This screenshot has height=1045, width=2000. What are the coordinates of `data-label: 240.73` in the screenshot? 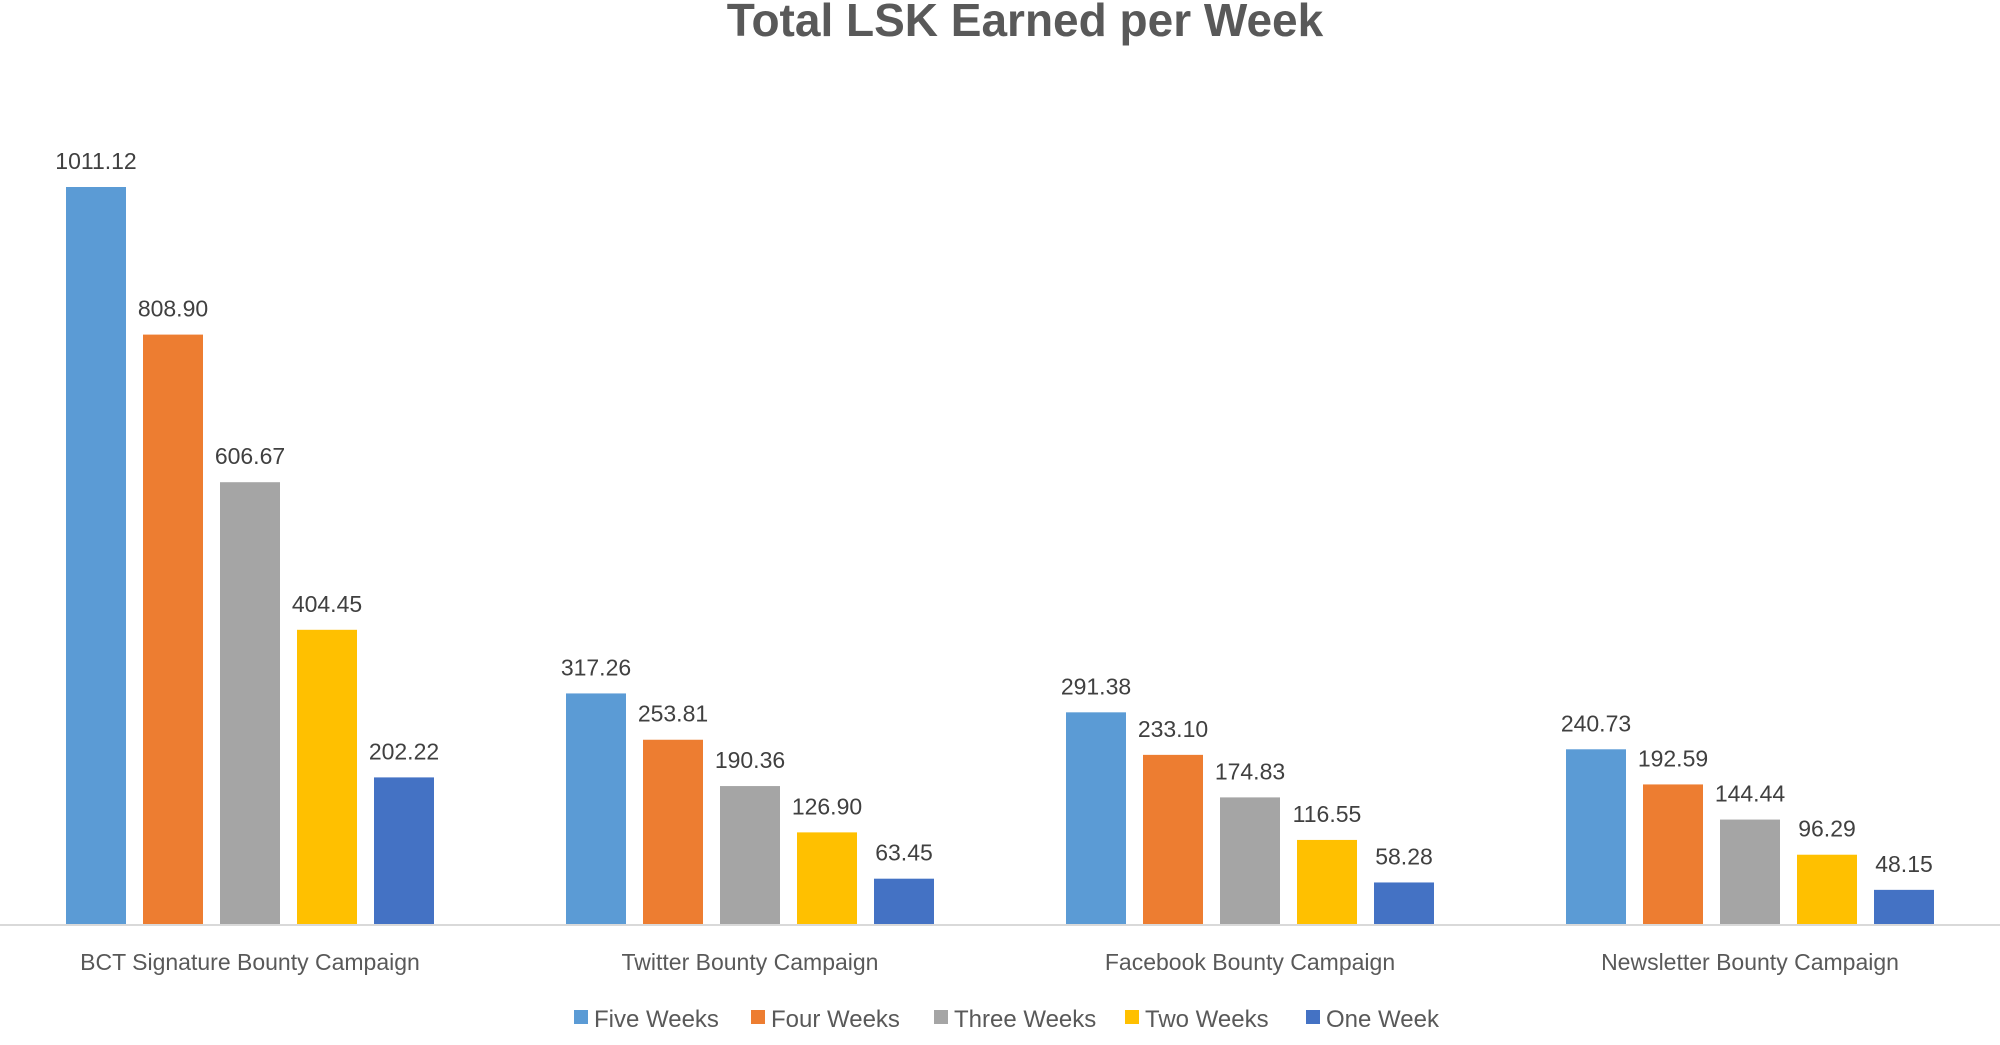 It's located at (1596, 723).